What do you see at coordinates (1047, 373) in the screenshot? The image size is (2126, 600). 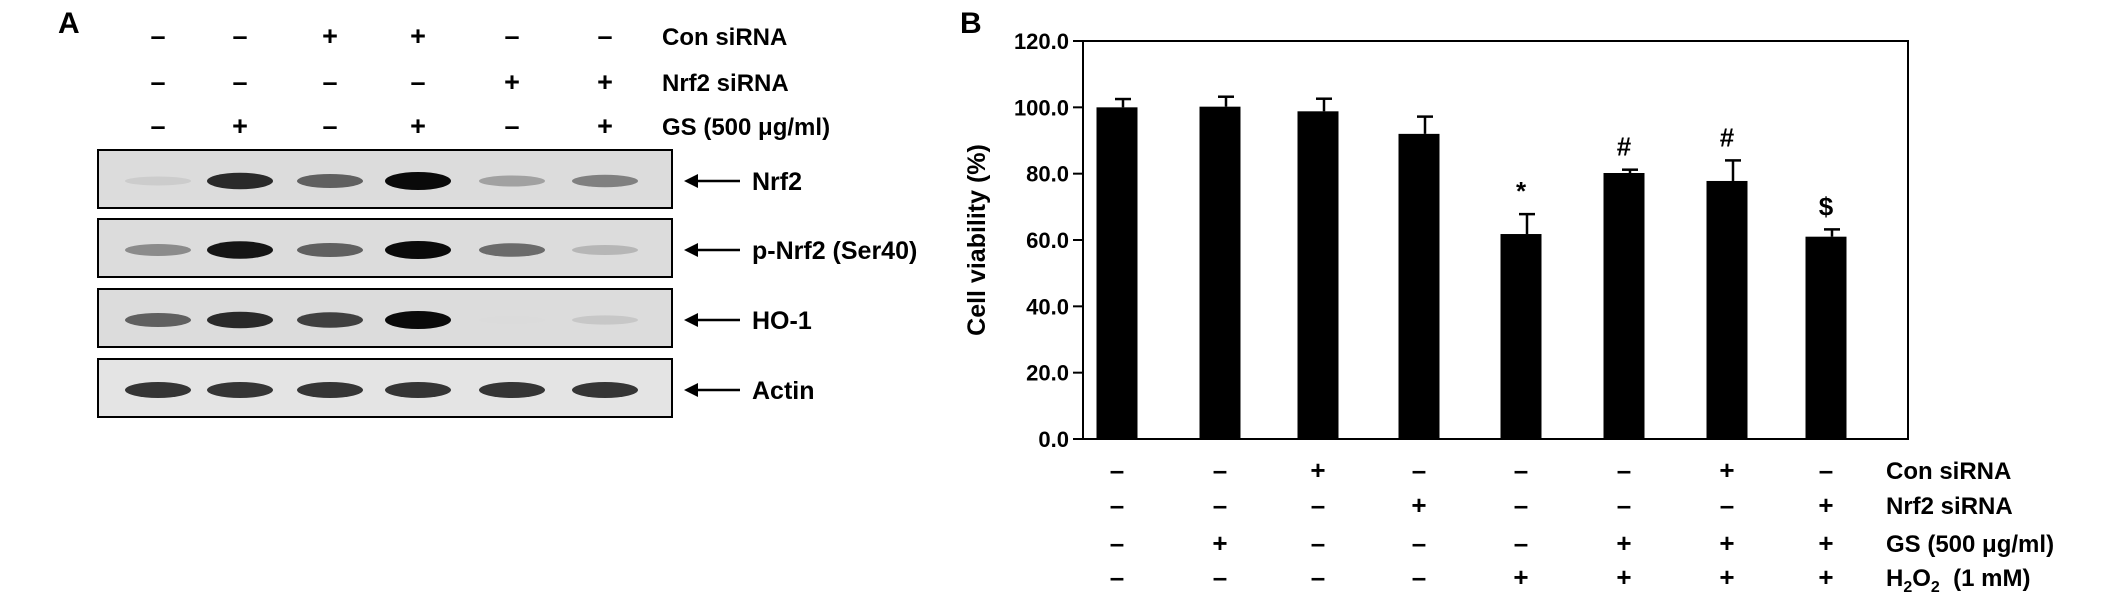 I see `y-tick-label: 20.0` at bounding box center [1047, 373].